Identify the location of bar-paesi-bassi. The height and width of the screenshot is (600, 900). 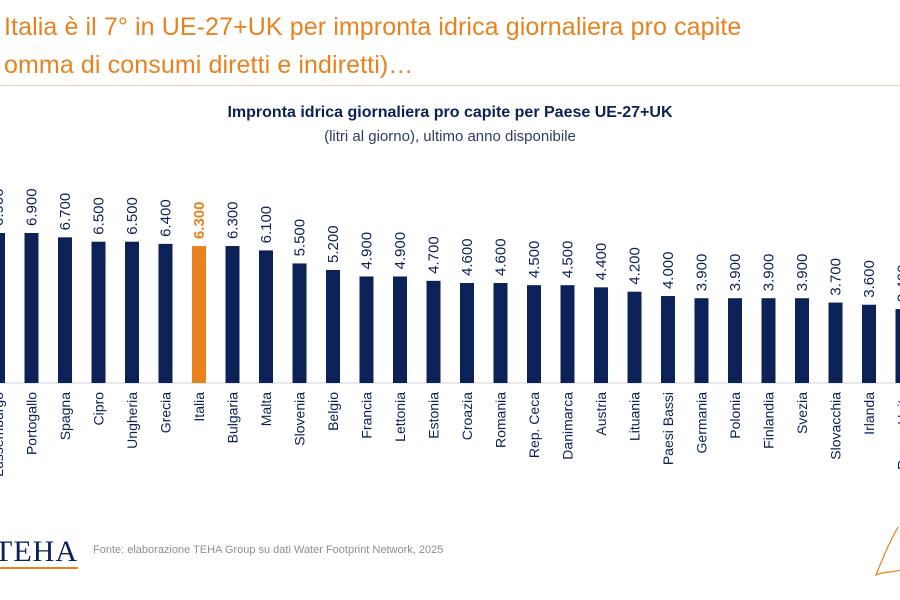
(668, 339).